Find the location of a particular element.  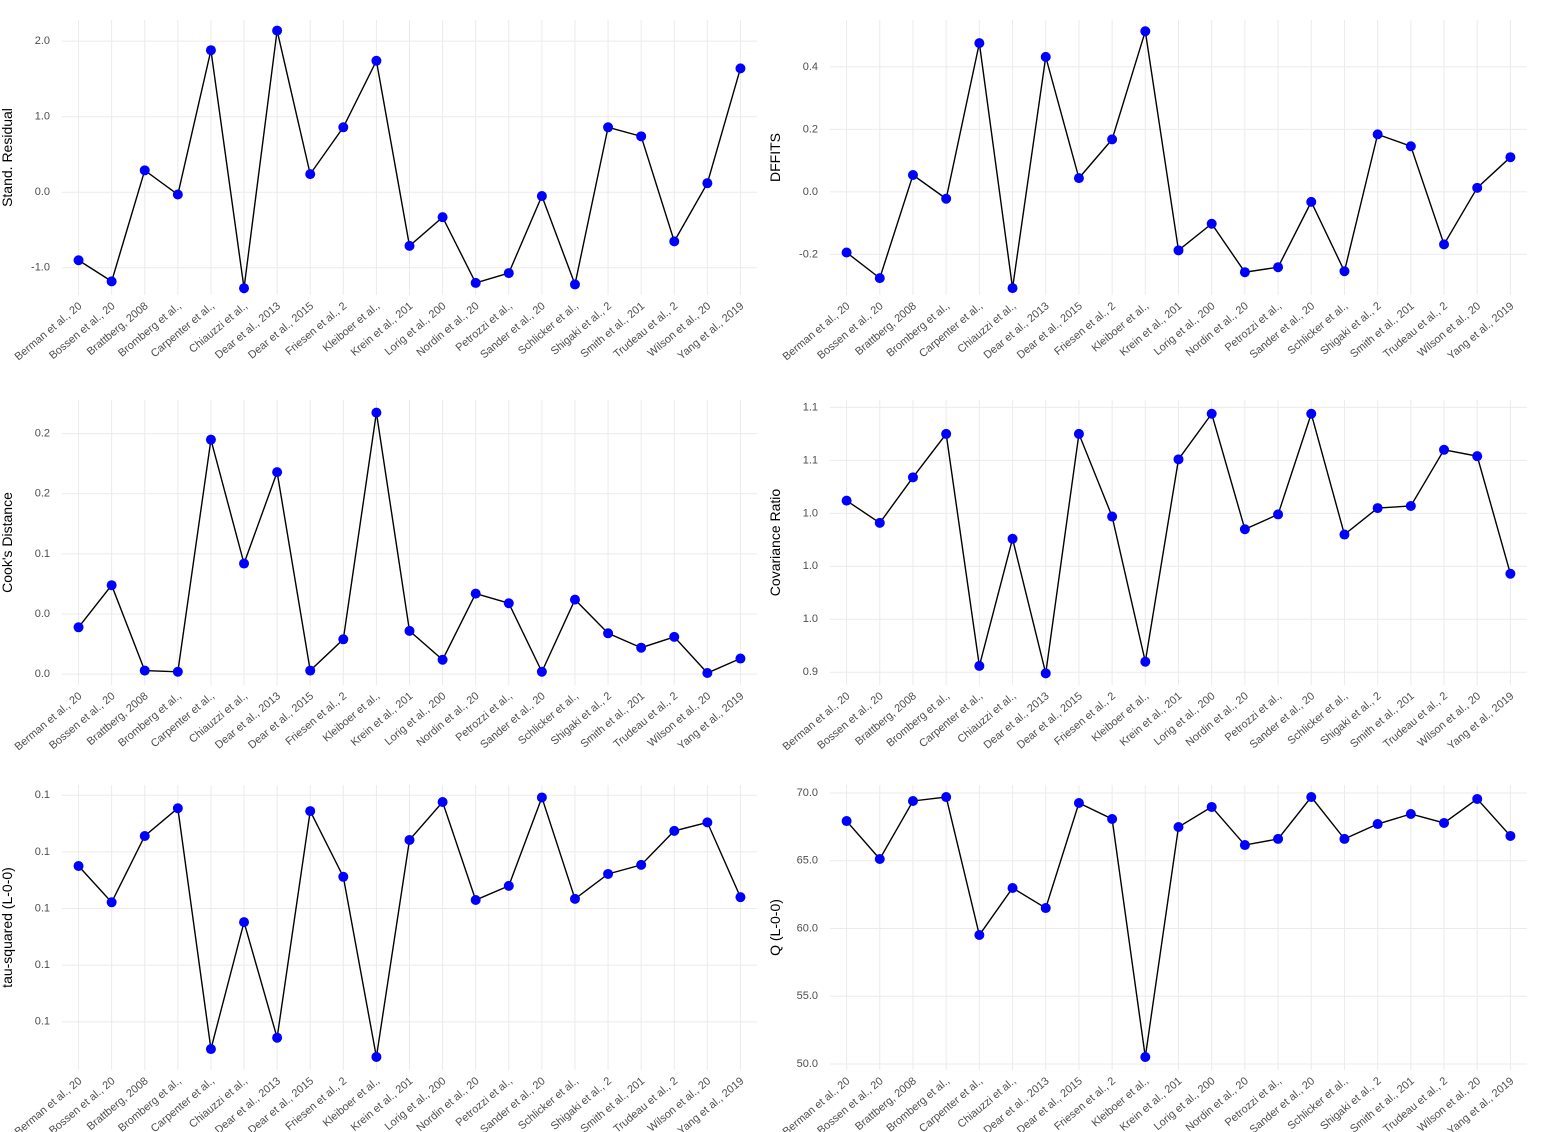

y-axis-title: DFFITS is located at coordinates (775, 157).